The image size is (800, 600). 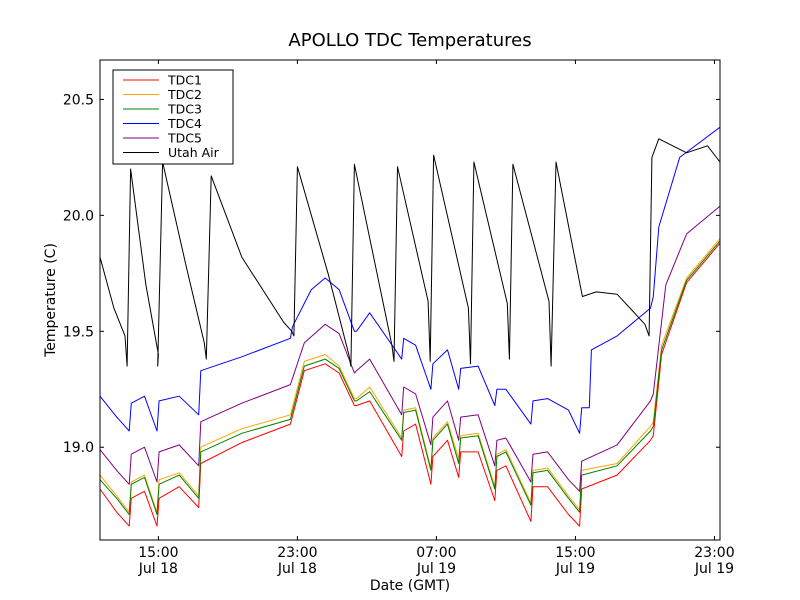 What do you see at coordinates (409, 40) in the screenshot?
I see `chart-title: APOLLO TDC Temperatures` at bounding box center [409, 40].